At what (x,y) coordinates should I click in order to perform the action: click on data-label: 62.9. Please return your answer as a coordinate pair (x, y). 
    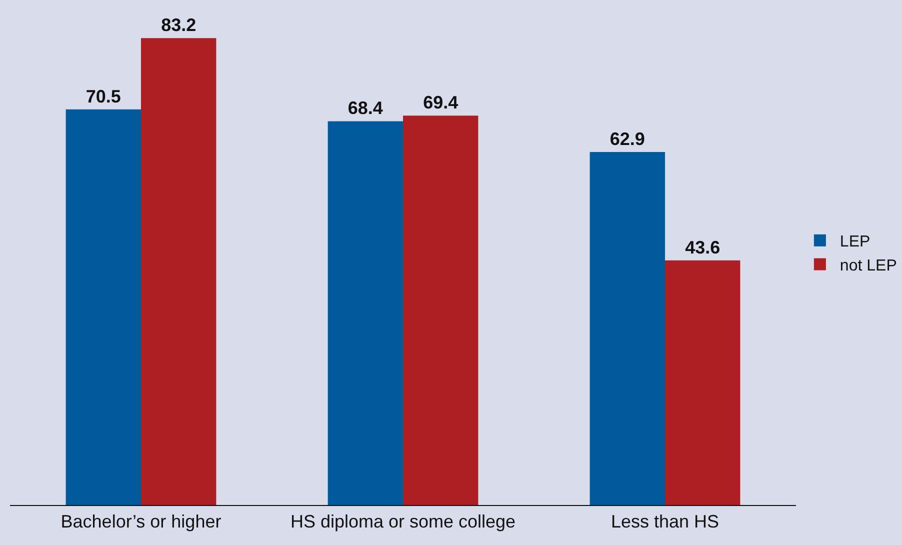
    Looking at the image, I should click on (627, 139).